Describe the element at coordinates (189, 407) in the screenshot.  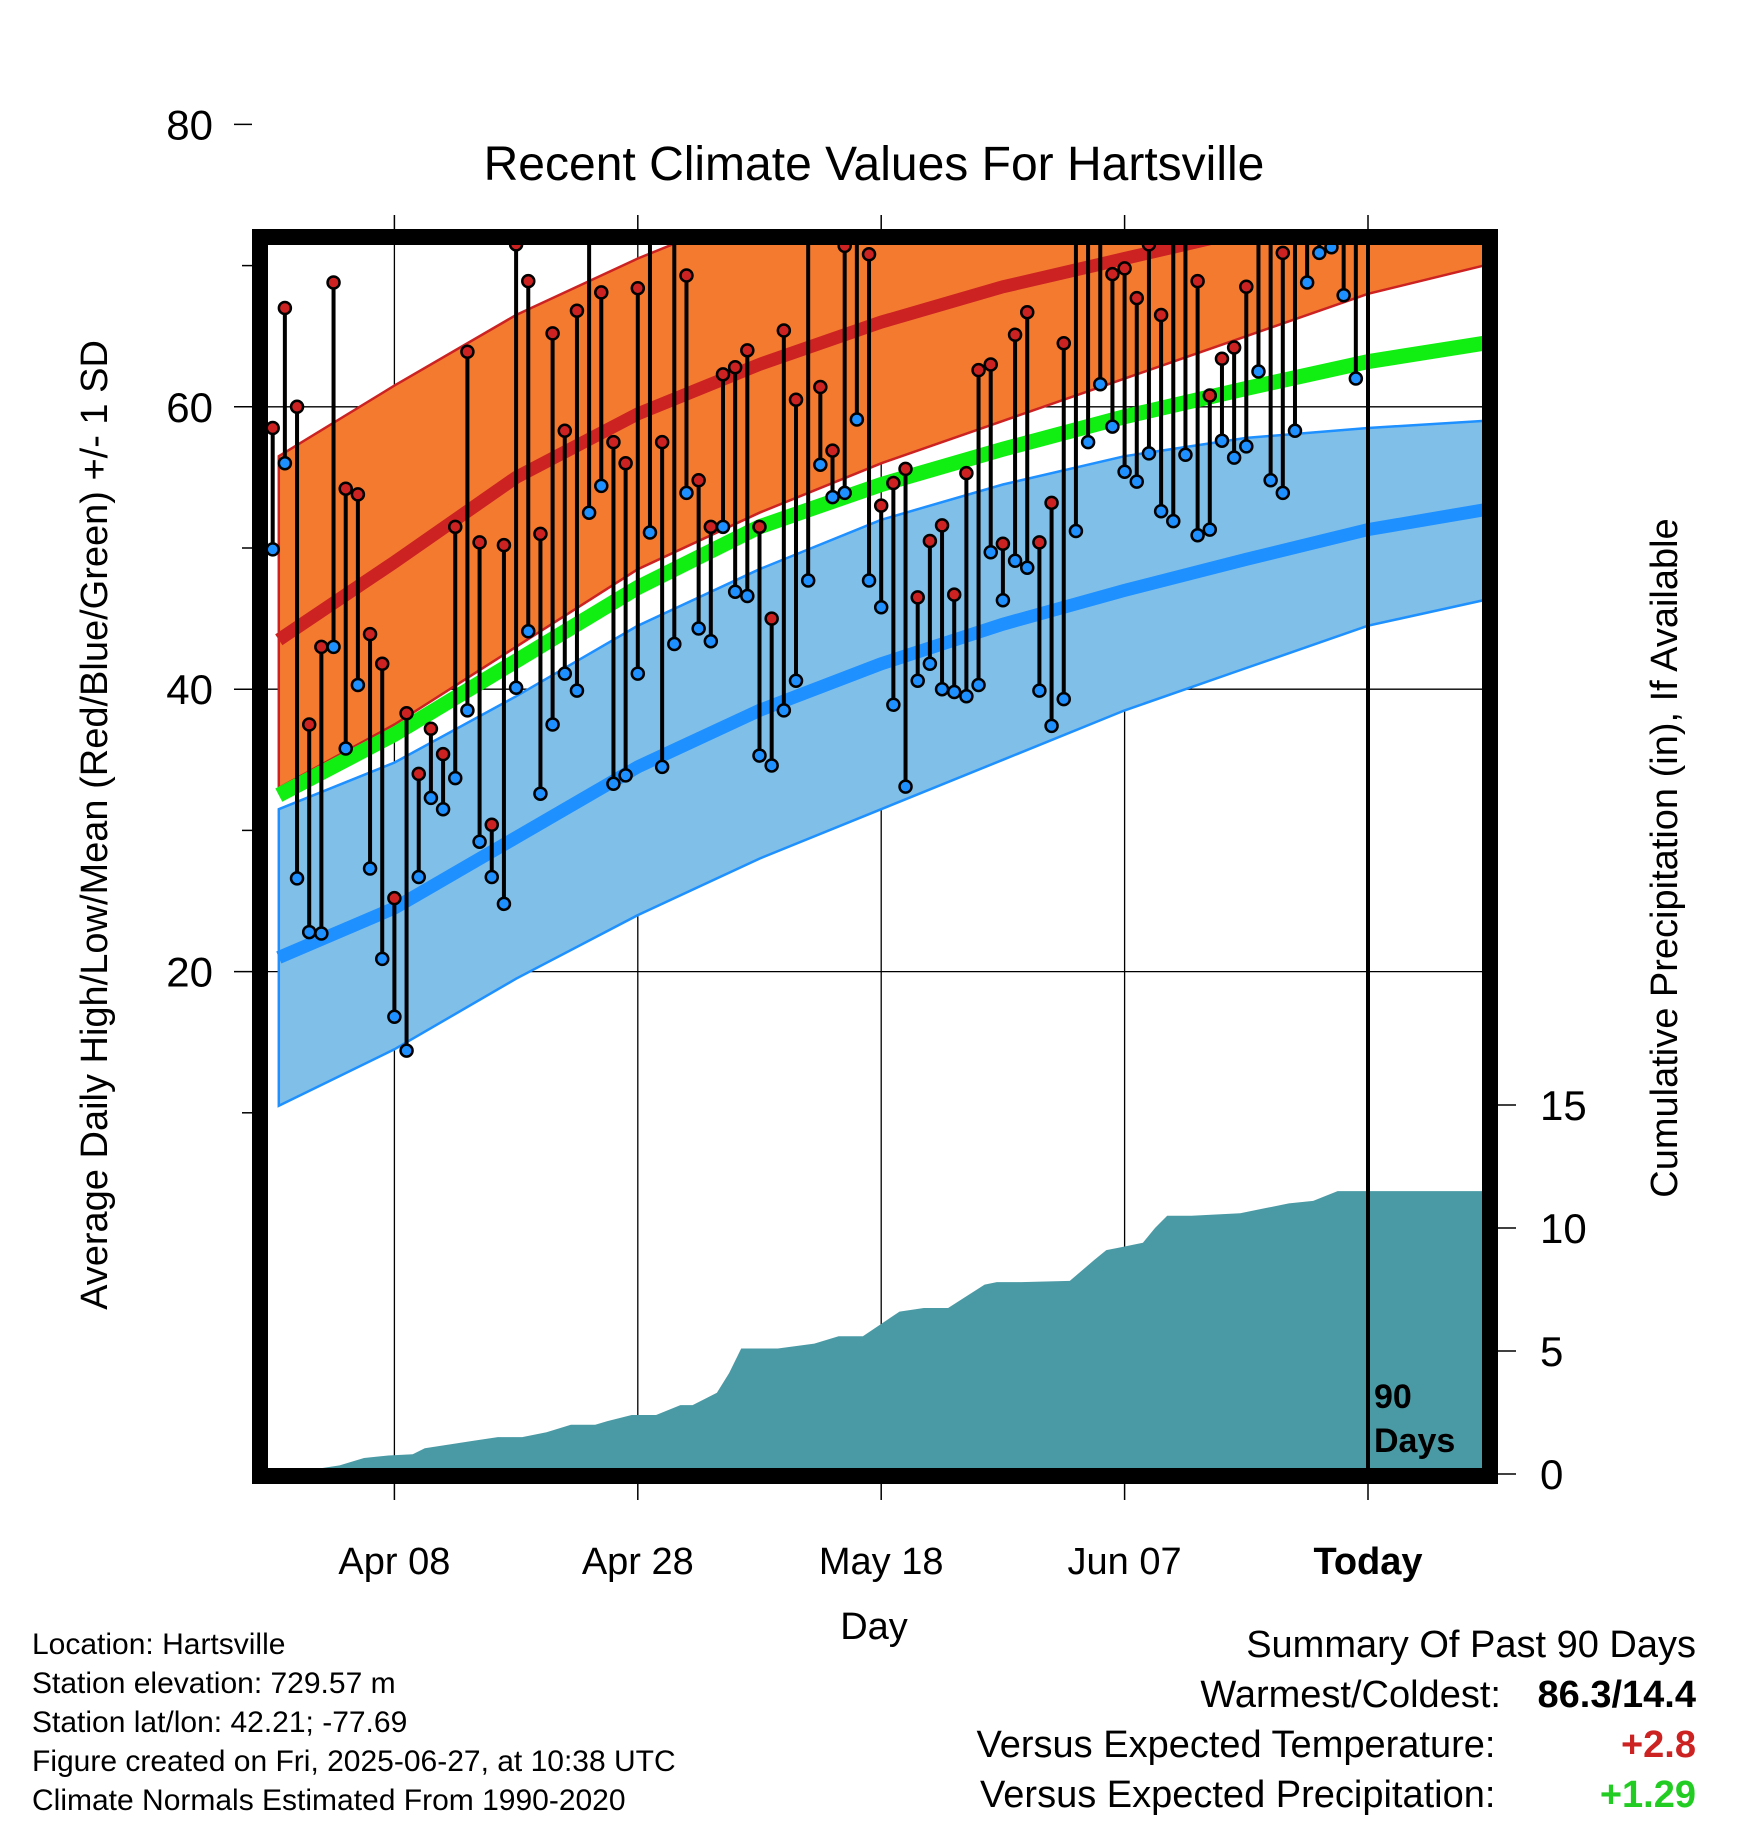
I see `y-tick-label: 60` at that location.